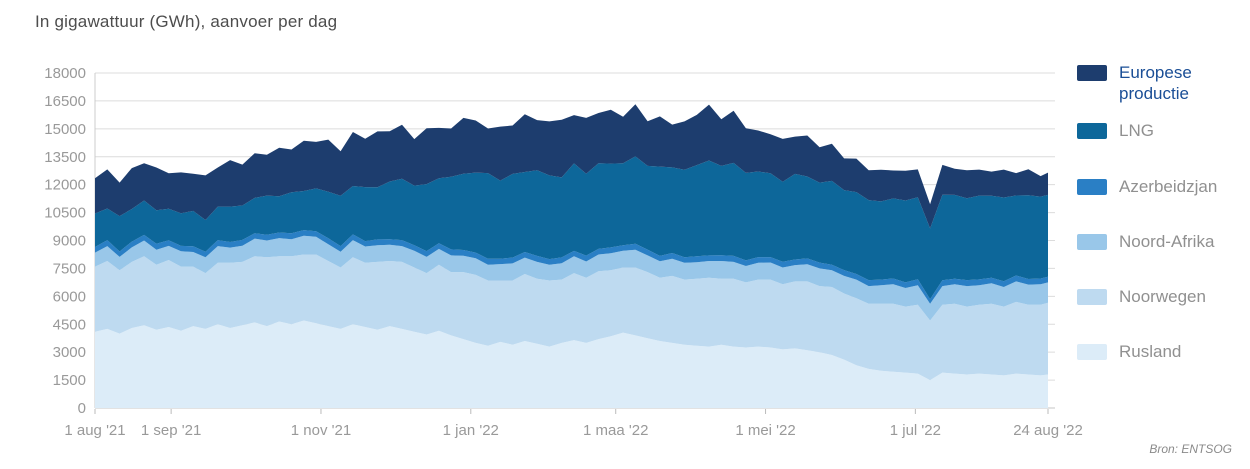 The image size is (1250, 469). I want to click on legend-item-rusland: Rusland, so click(1158, 351).